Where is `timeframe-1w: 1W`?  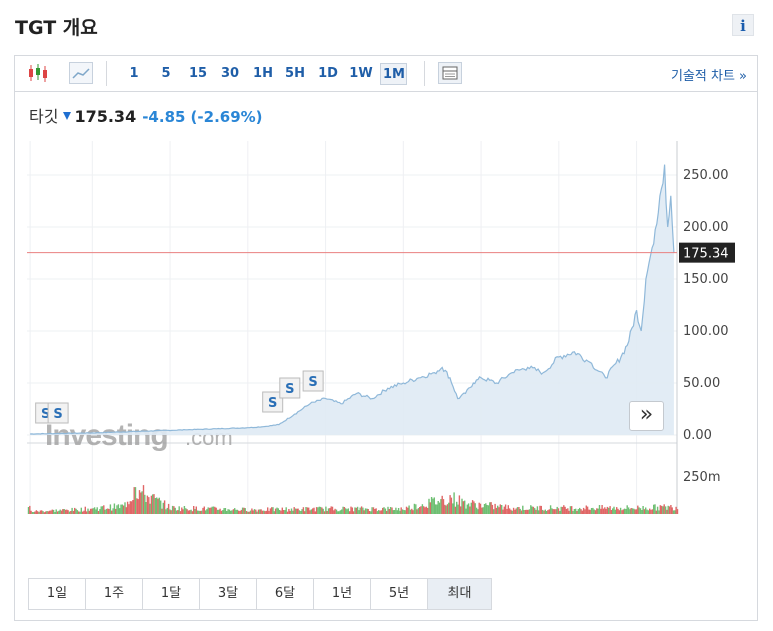
timeframe-1w: 1W is located at coordinates (361, 73).